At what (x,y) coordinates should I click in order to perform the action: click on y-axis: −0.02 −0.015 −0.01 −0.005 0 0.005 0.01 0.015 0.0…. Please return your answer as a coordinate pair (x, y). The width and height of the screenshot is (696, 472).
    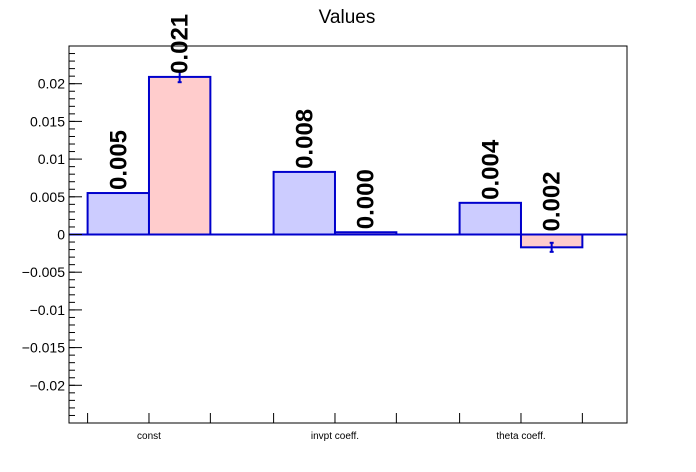
    Looking at the image, I should click on (52, 234).